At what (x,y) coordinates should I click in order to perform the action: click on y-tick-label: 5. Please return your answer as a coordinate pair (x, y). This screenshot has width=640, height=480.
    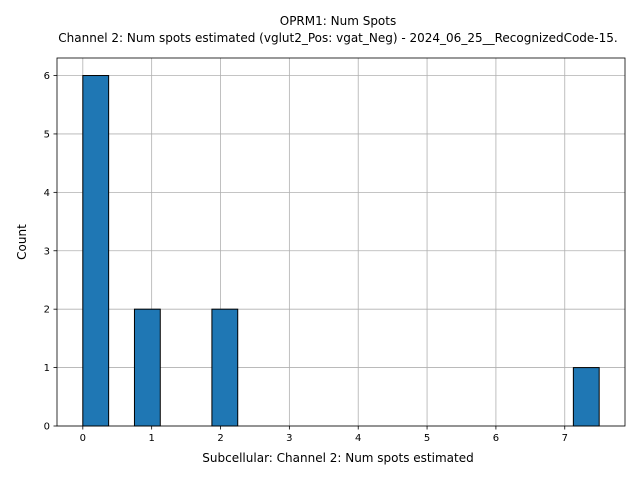
    Looking at the image, I should click on (47, 134).